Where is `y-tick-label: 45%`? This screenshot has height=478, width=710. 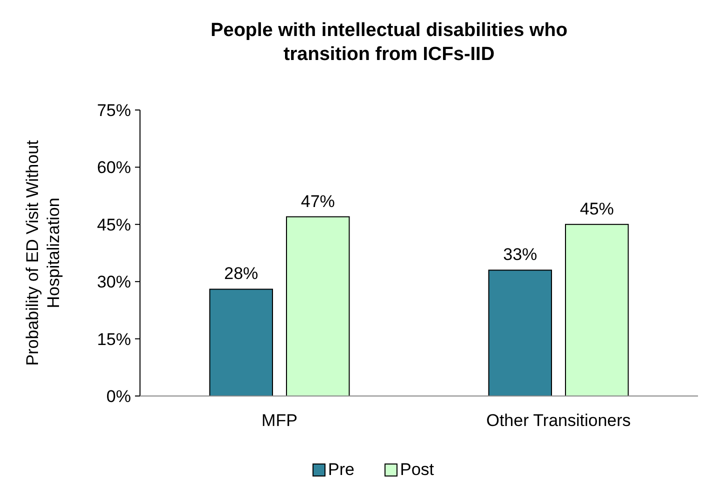 y-tick-label: 45% is located at coordinates (113, 224).